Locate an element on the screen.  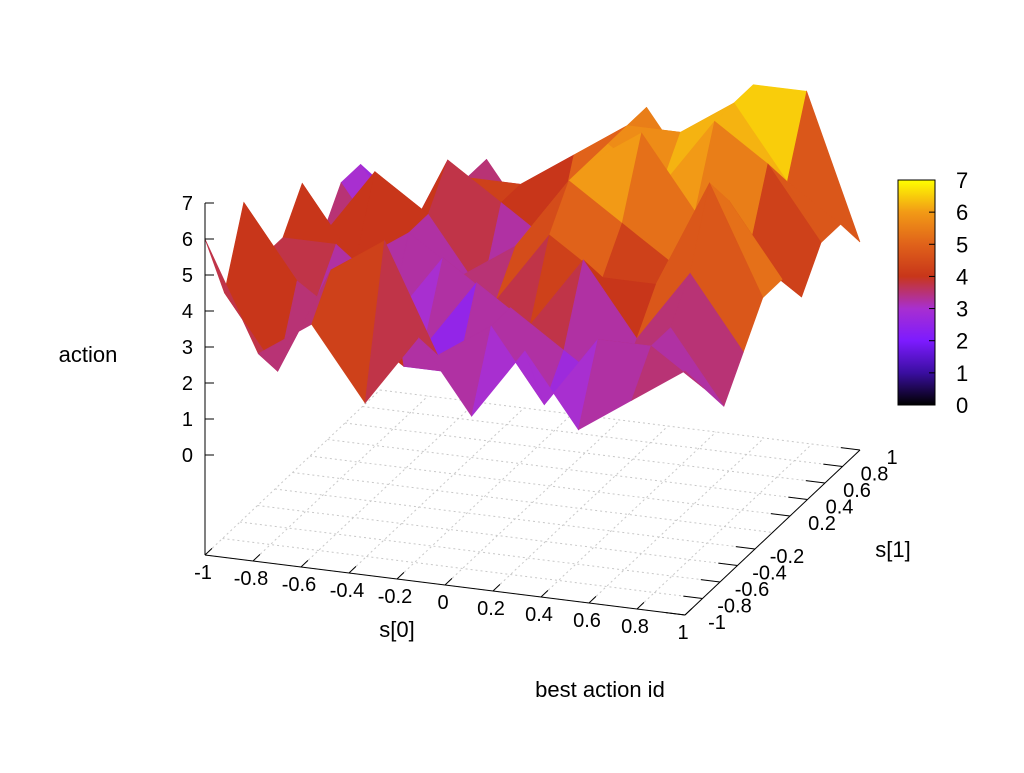
colorbar-tick-label: 4 is located at coordinates (962, 276).